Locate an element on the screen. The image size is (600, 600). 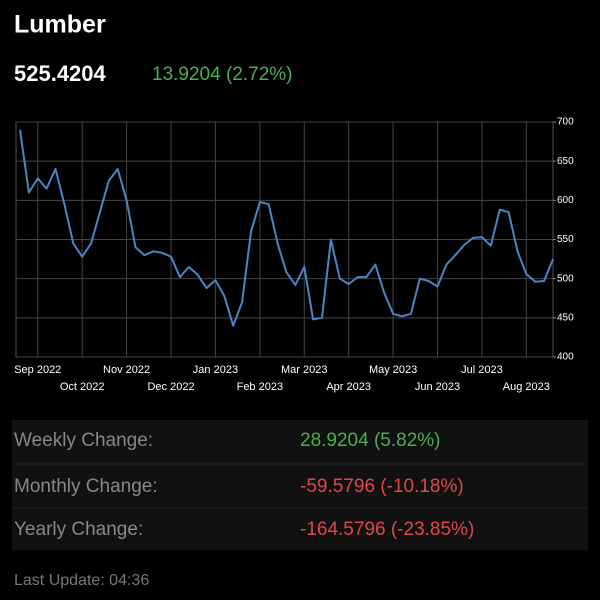
stat-value: -59.5796 (-10.18%) is located at coordinates (382, 486).